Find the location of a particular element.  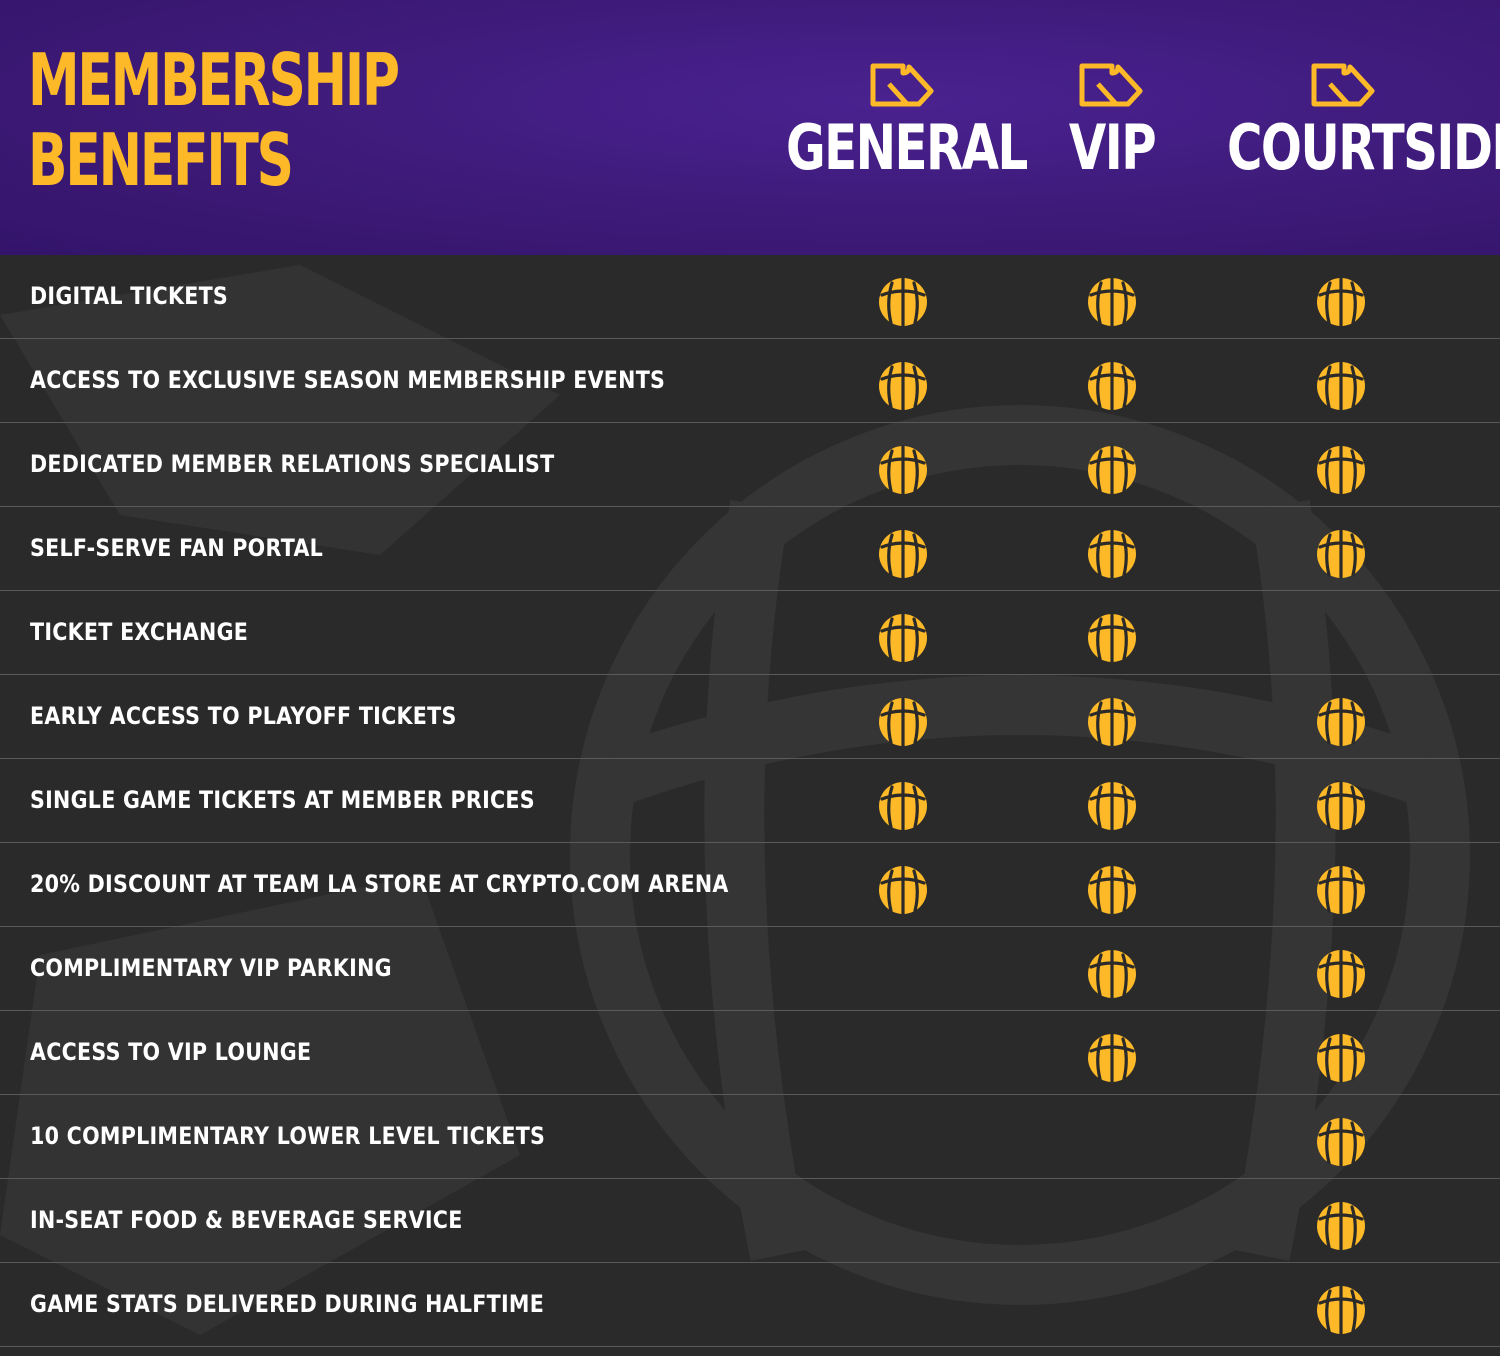

tier-general: GENERAL is located at coordinates (903, 120).